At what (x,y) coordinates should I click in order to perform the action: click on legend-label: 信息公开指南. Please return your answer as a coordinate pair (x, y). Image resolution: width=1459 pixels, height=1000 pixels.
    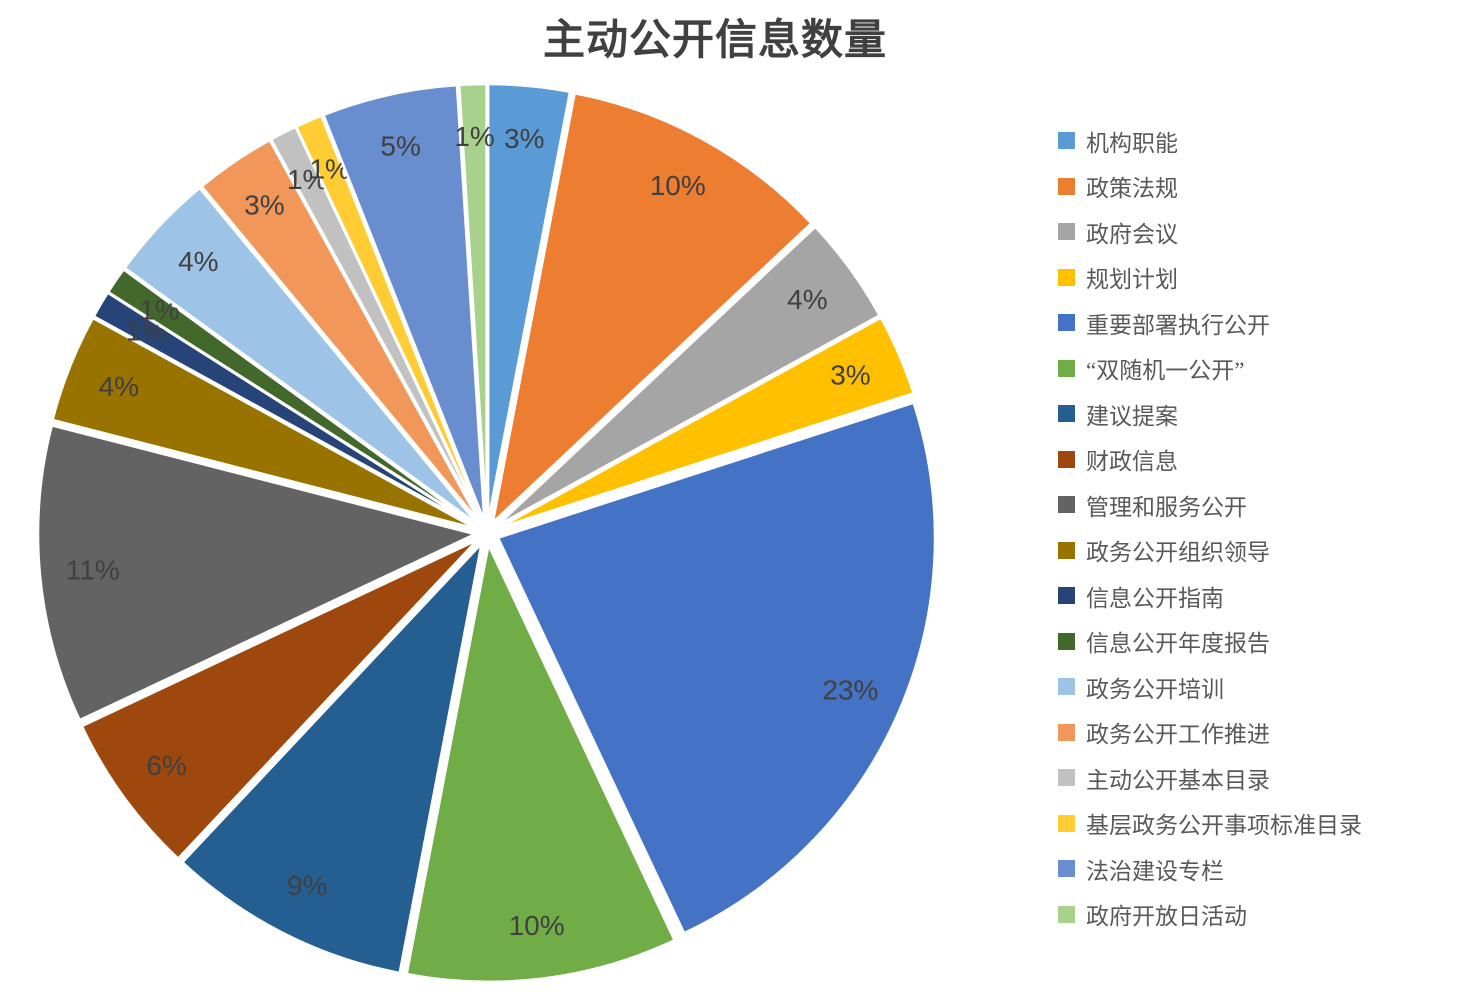
    Looking at the image, I should click on (1155, 598).